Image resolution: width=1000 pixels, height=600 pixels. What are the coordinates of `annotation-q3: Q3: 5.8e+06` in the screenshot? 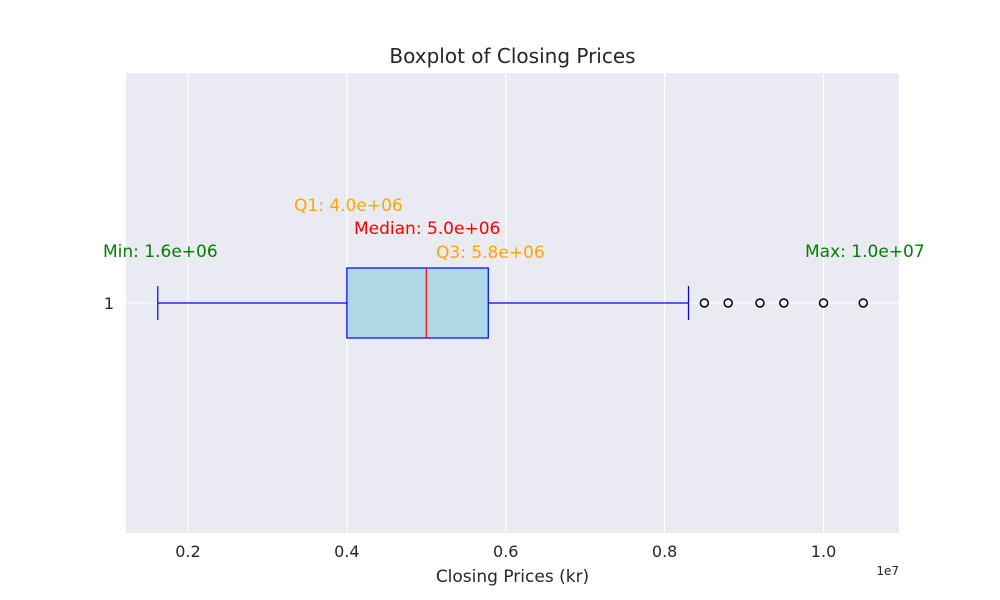 It's located at (490, 253).